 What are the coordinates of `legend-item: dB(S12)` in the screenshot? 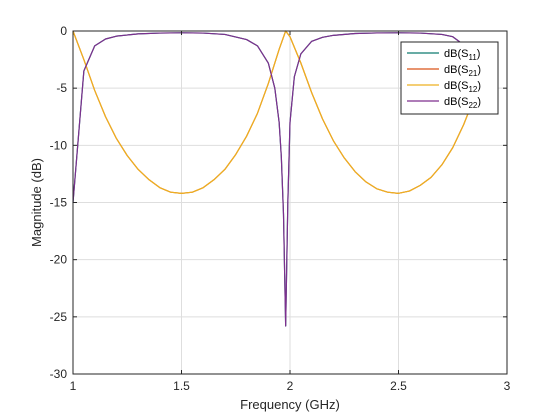 It's located at (444, 87).